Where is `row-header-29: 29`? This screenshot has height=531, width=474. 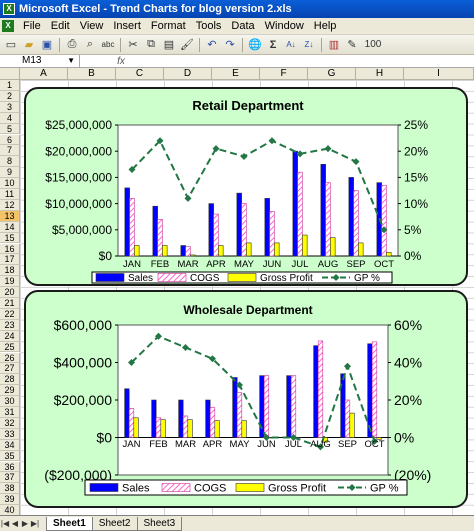
row-header-29: 29 is located at coordinates (10, 391).